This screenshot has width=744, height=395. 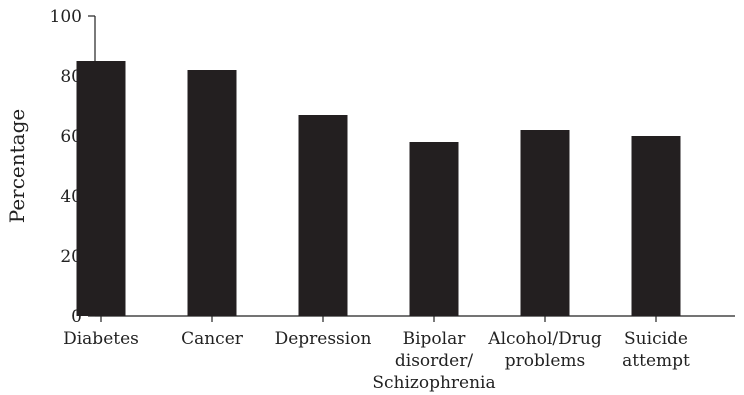 I want to click on x-tick-label: Bipolar, so click(x=435, y=339).